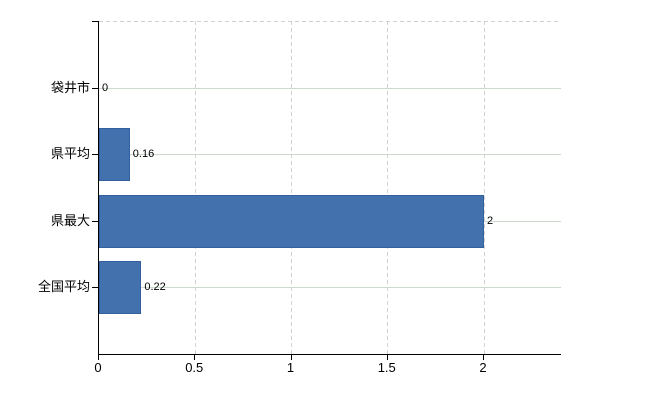 The width and height of the screenshot is (650, 400). Describe the element at coordinates (490, 221) in the screenshot. I see `bar-value-label: 2` at that location.